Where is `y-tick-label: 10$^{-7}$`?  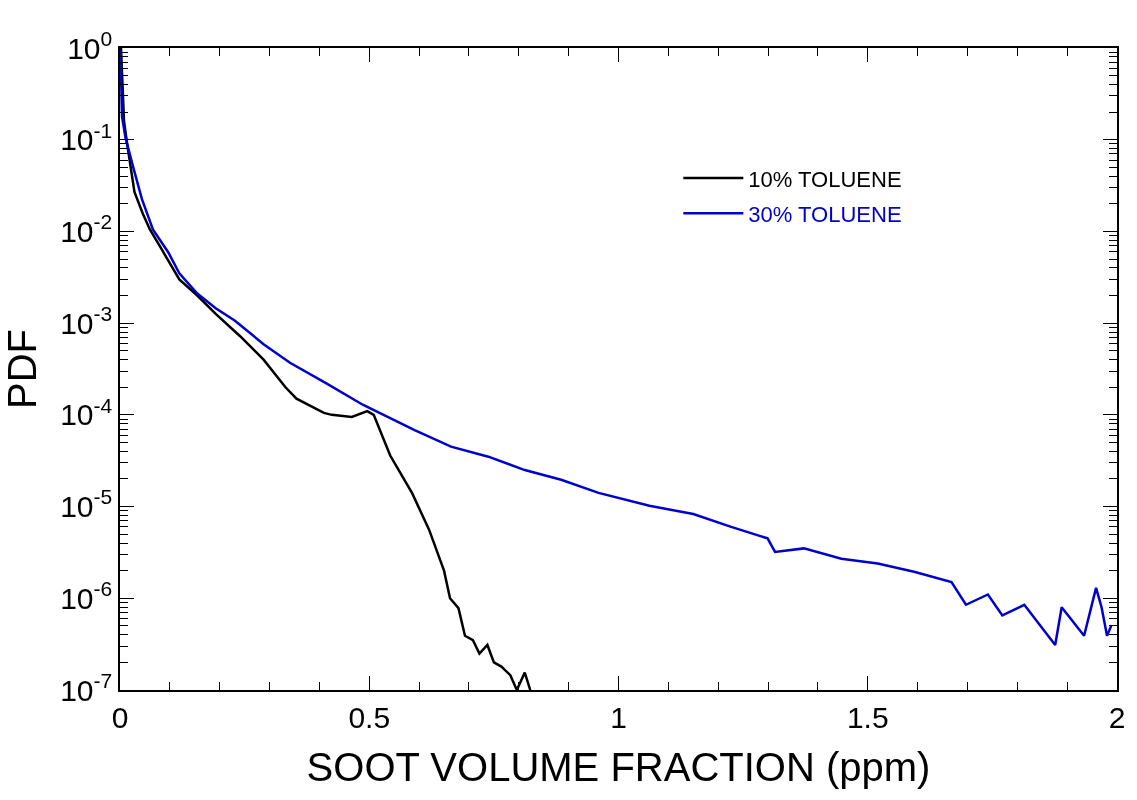
y-tick-label: 10$^{-7}$ is located at coordinates (86, 687).